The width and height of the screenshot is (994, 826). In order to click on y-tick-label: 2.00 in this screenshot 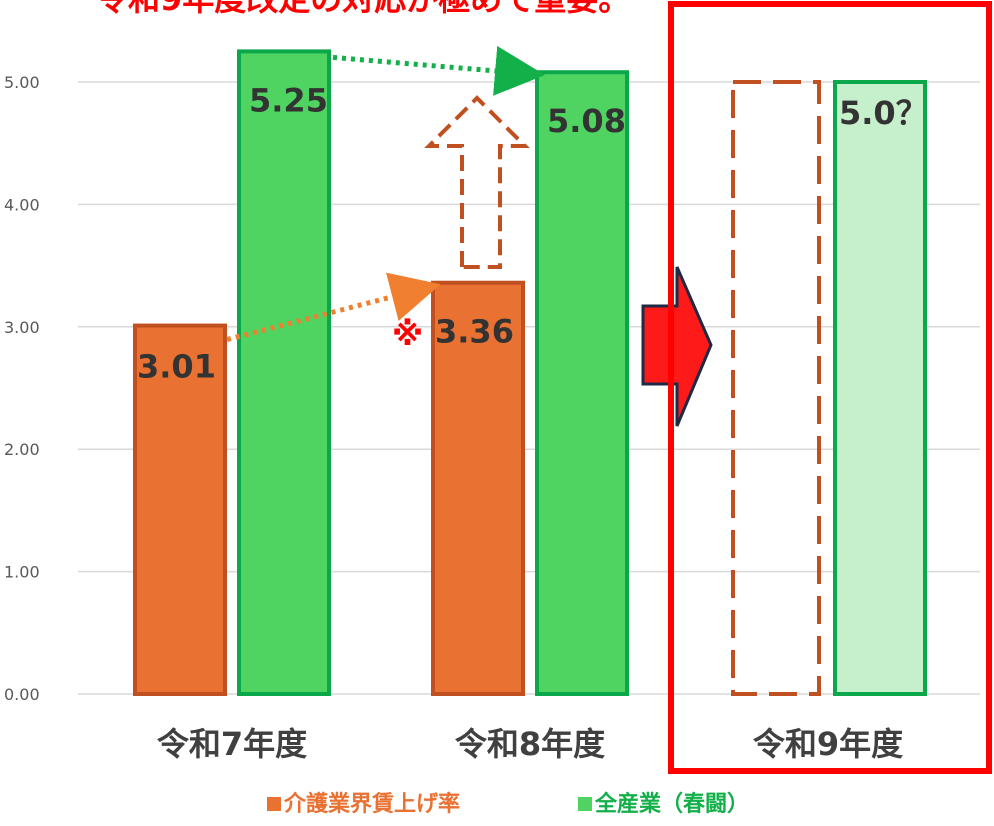, I will do `click(22, 449)`.